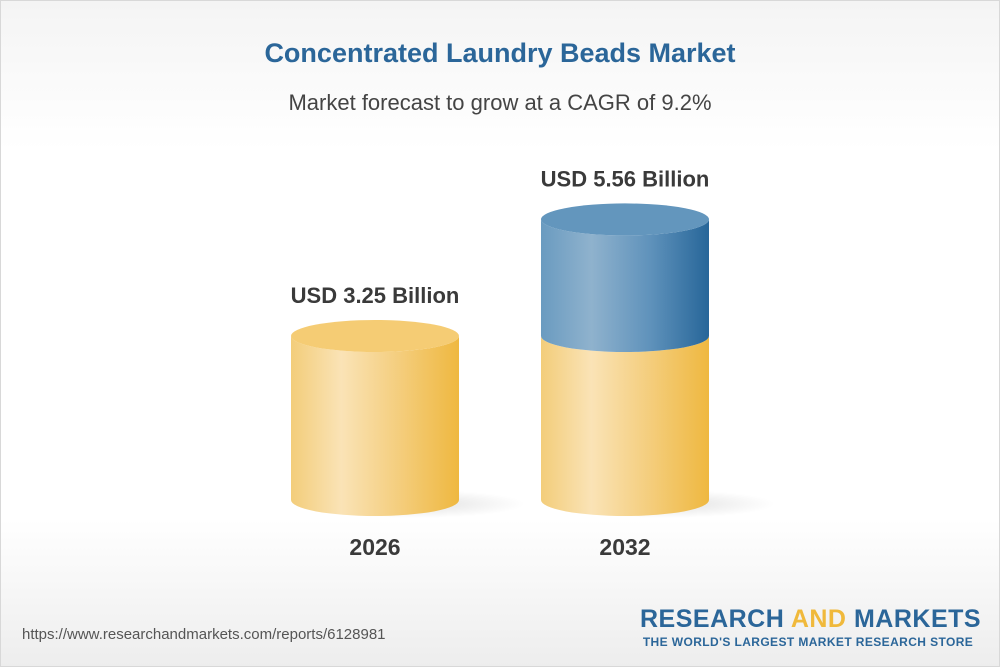  Describe the element at coordinates (500, 53) in the screenshot. I see `chart-title: Concentrated Laundry Beads Market` at that location.